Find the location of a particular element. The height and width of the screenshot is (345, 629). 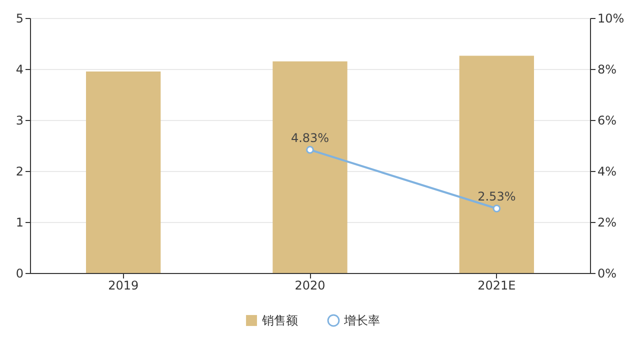

y-tick-label: 1 is located at coordinates (20, 223).